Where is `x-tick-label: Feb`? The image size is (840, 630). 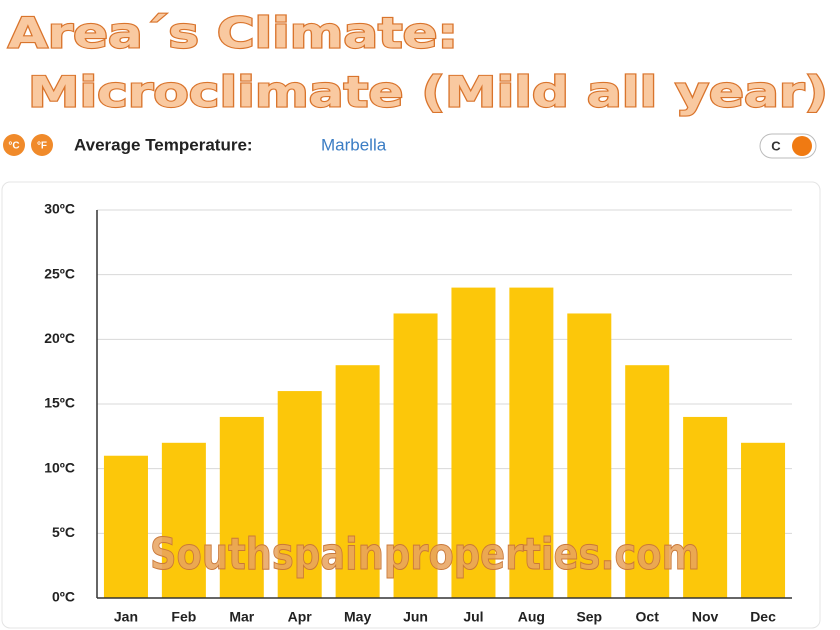
x-tick-label: Feb is located at coordinates (183, 617).